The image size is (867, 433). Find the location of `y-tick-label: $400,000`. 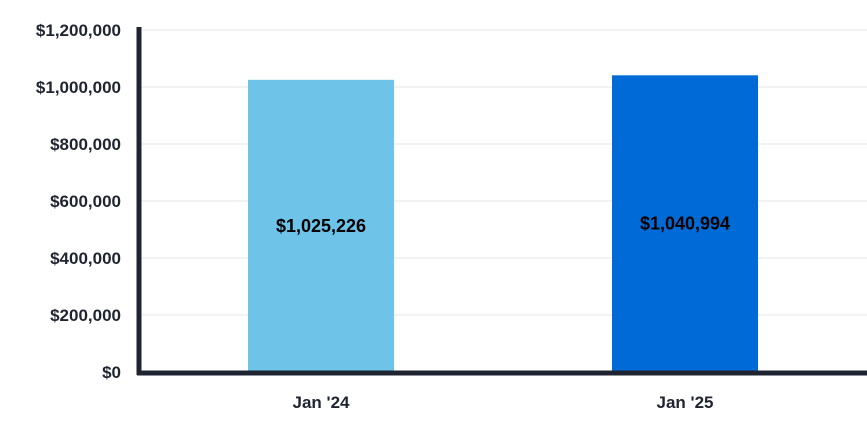

y-tick-label: $400,000 is located at coordinates (85, 258).